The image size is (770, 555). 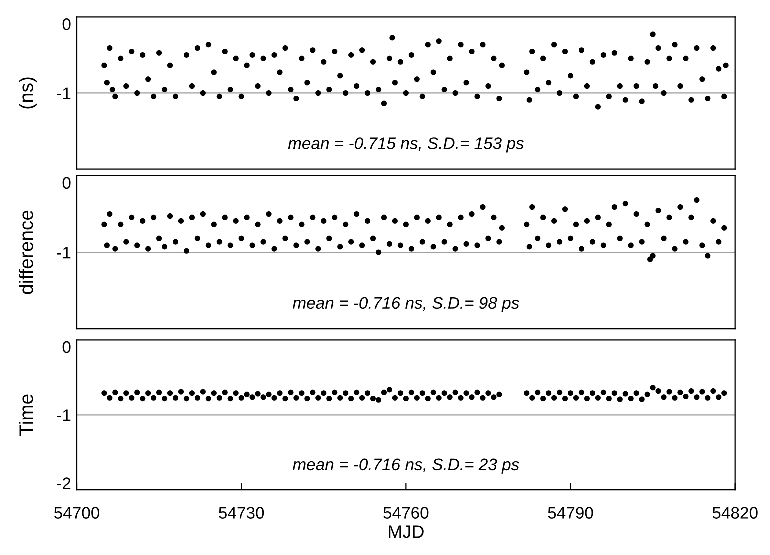 I want to click on y-axis-title: difference, so click(x=26, y=252).